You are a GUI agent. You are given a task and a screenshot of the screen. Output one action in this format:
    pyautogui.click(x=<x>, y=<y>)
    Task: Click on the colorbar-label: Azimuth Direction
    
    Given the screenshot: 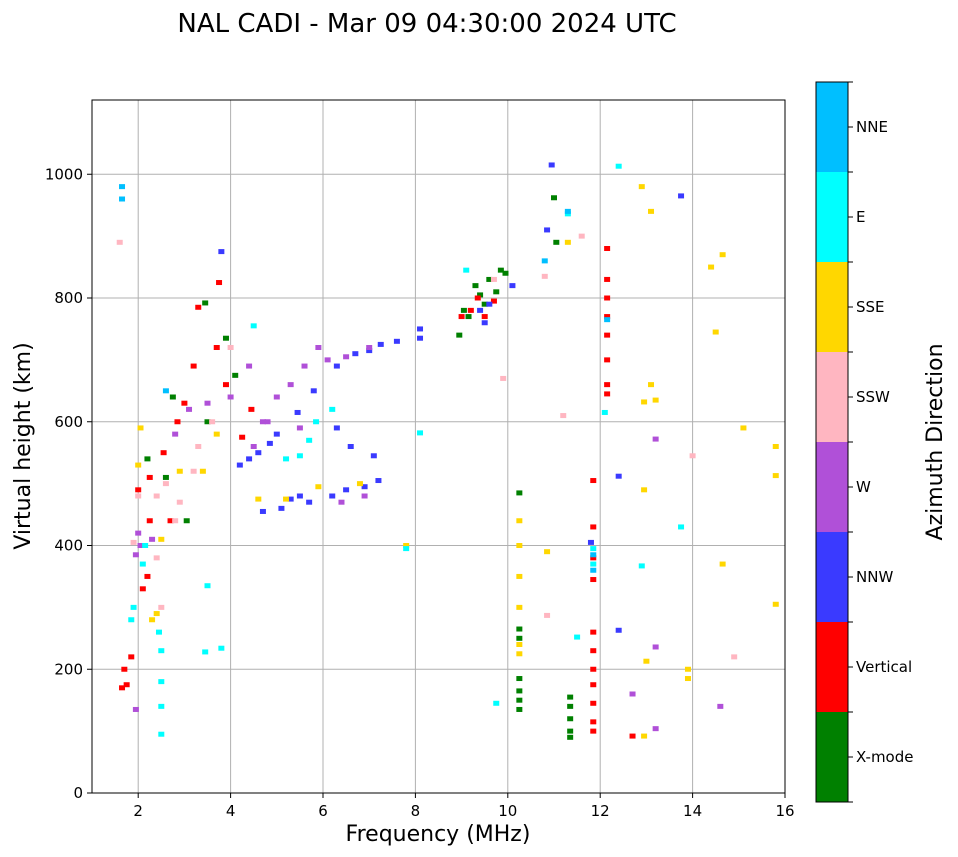 What is the action you would take?
    pyautogui.click(x=935, y=441)
    